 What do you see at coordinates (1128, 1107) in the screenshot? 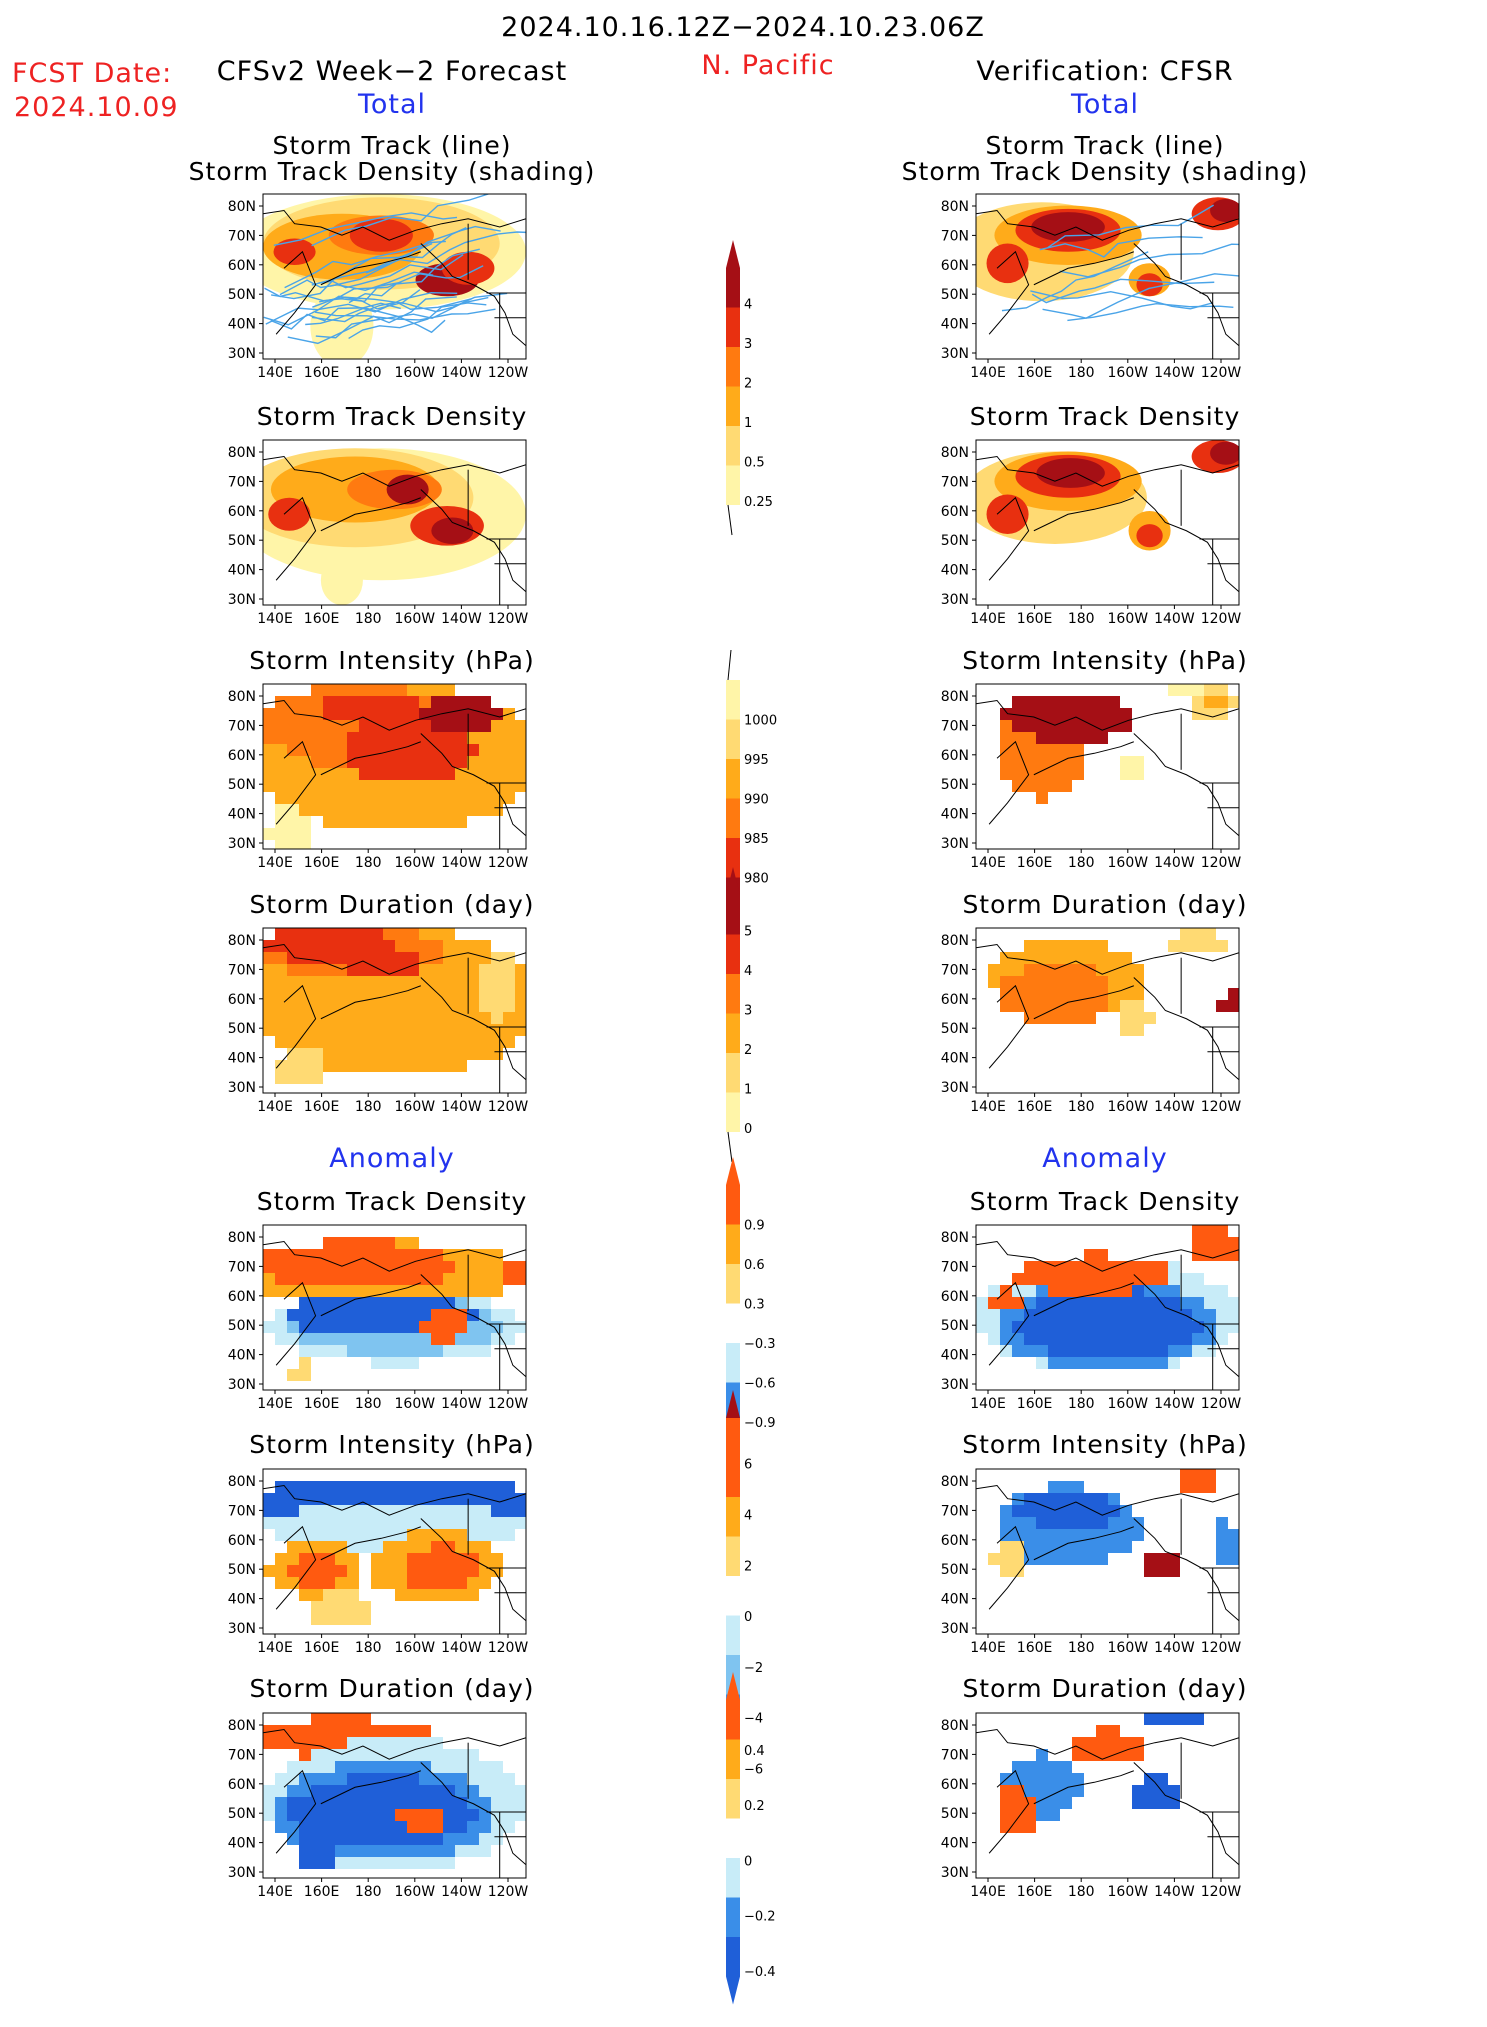
I see `lon-tick-label: 160W` at bounding box center [1128, 1107].